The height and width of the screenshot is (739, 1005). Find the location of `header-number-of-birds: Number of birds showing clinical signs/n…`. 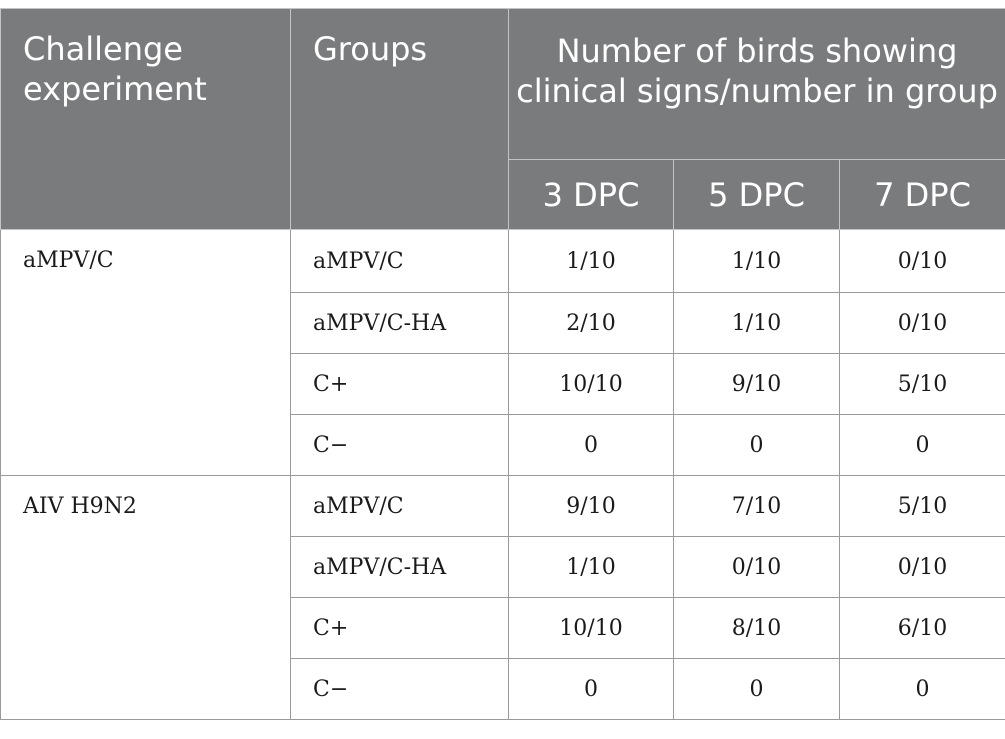

header-number-of-birds: Number of birds showing clinical signs/n… is located at coordinates (756, 84).